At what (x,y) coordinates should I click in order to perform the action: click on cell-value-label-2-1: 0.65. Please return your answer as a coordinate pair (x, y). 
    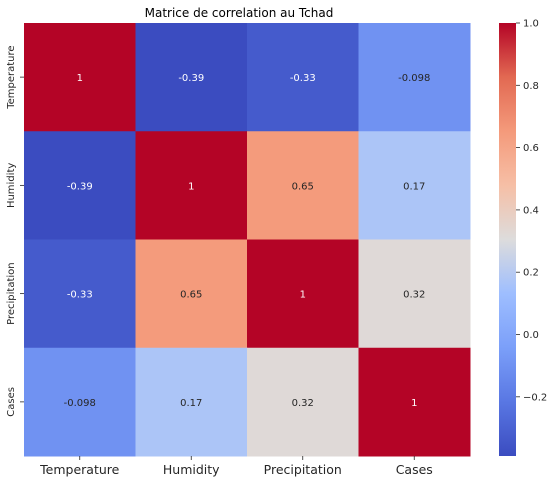
    Looking at the image, I should click on (191, 295).